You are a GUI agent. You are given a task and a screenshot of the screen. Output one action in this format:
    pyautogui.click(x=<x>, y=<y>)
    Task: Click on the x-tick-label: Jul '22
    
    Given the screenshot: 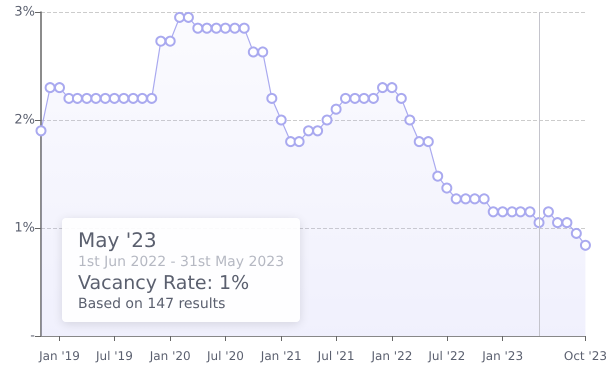 What is the action you would take?
    pyautogui.click(x=446, y=356)
    